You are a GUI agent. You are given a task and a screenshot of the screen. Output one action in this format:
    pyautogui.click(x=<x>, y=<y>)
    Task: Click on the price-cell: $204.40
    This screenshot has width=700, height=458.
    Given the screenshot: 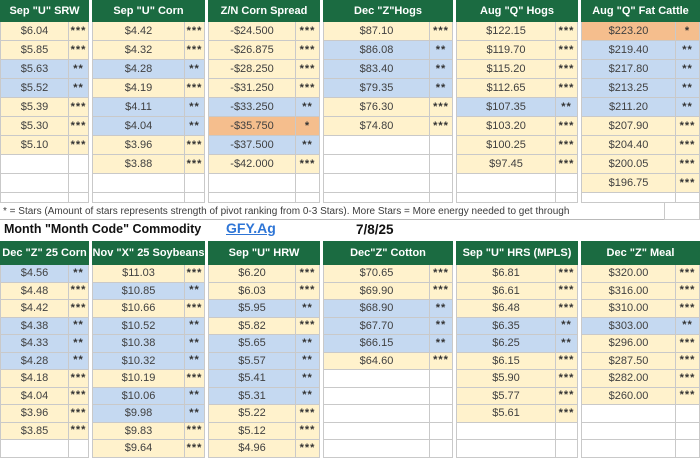 What is the action you would take?
    pyautogui.click(x=628, y=145)
    